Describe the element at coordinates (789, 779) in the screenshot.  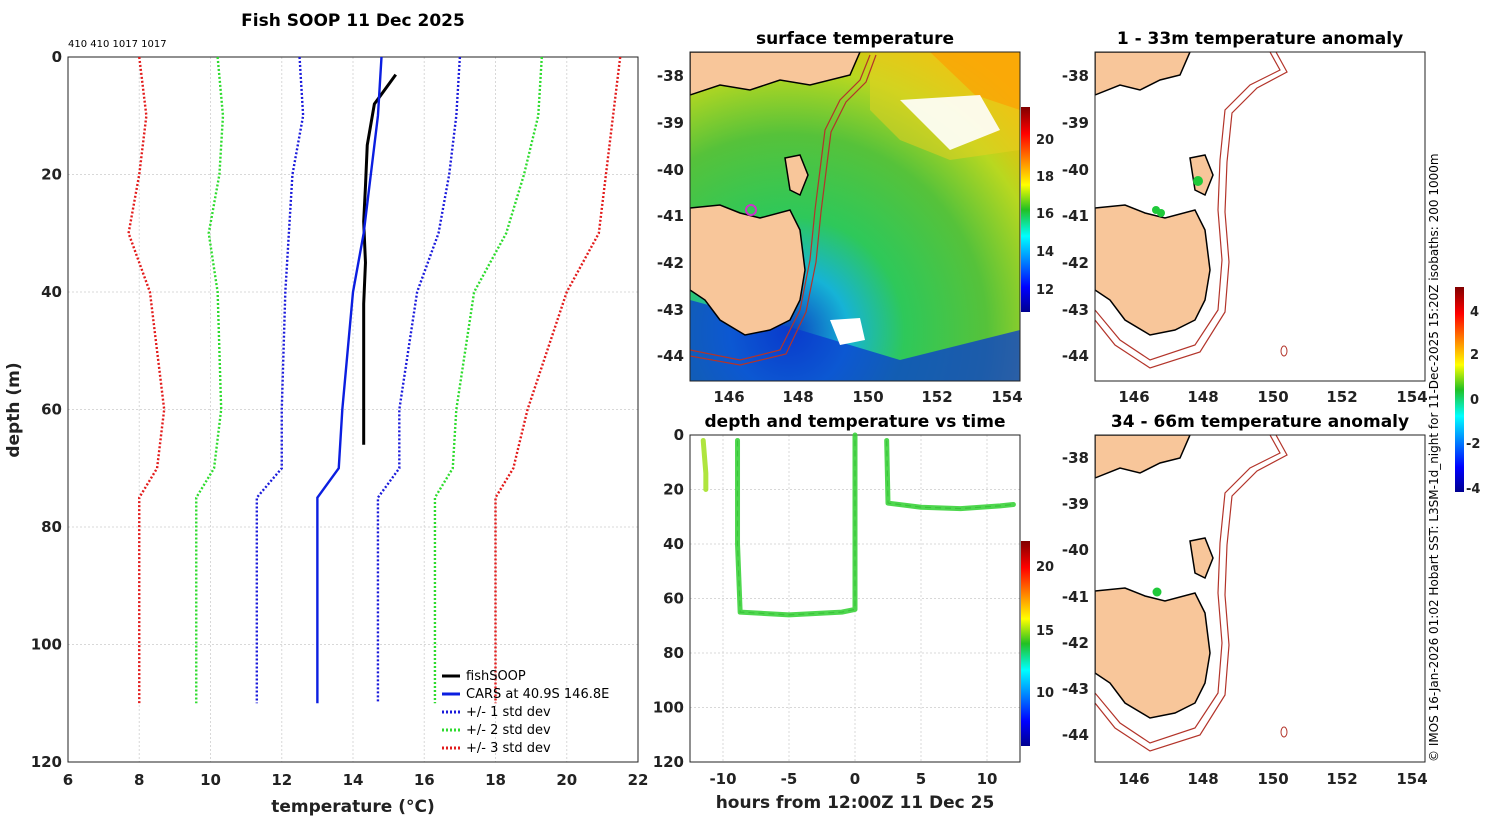
I see `timeplot-xtick: -5` at that location.